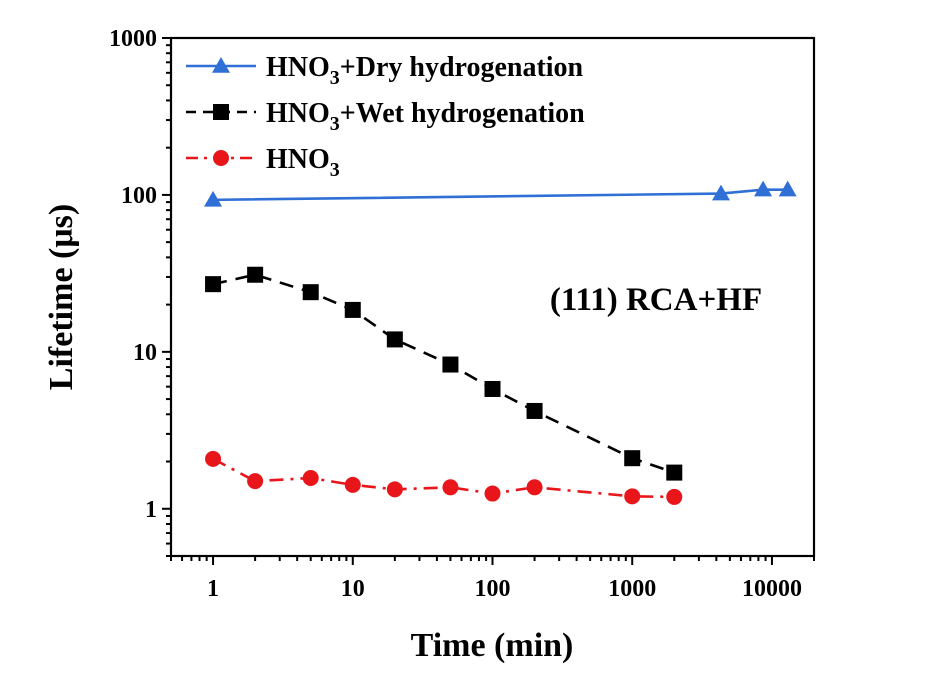 This screenshot has height=676, width=945. Describe the element at coordinates (61, 297) in the screenshot. I see `y-axis-title: Lifetime (μs)` at that location.